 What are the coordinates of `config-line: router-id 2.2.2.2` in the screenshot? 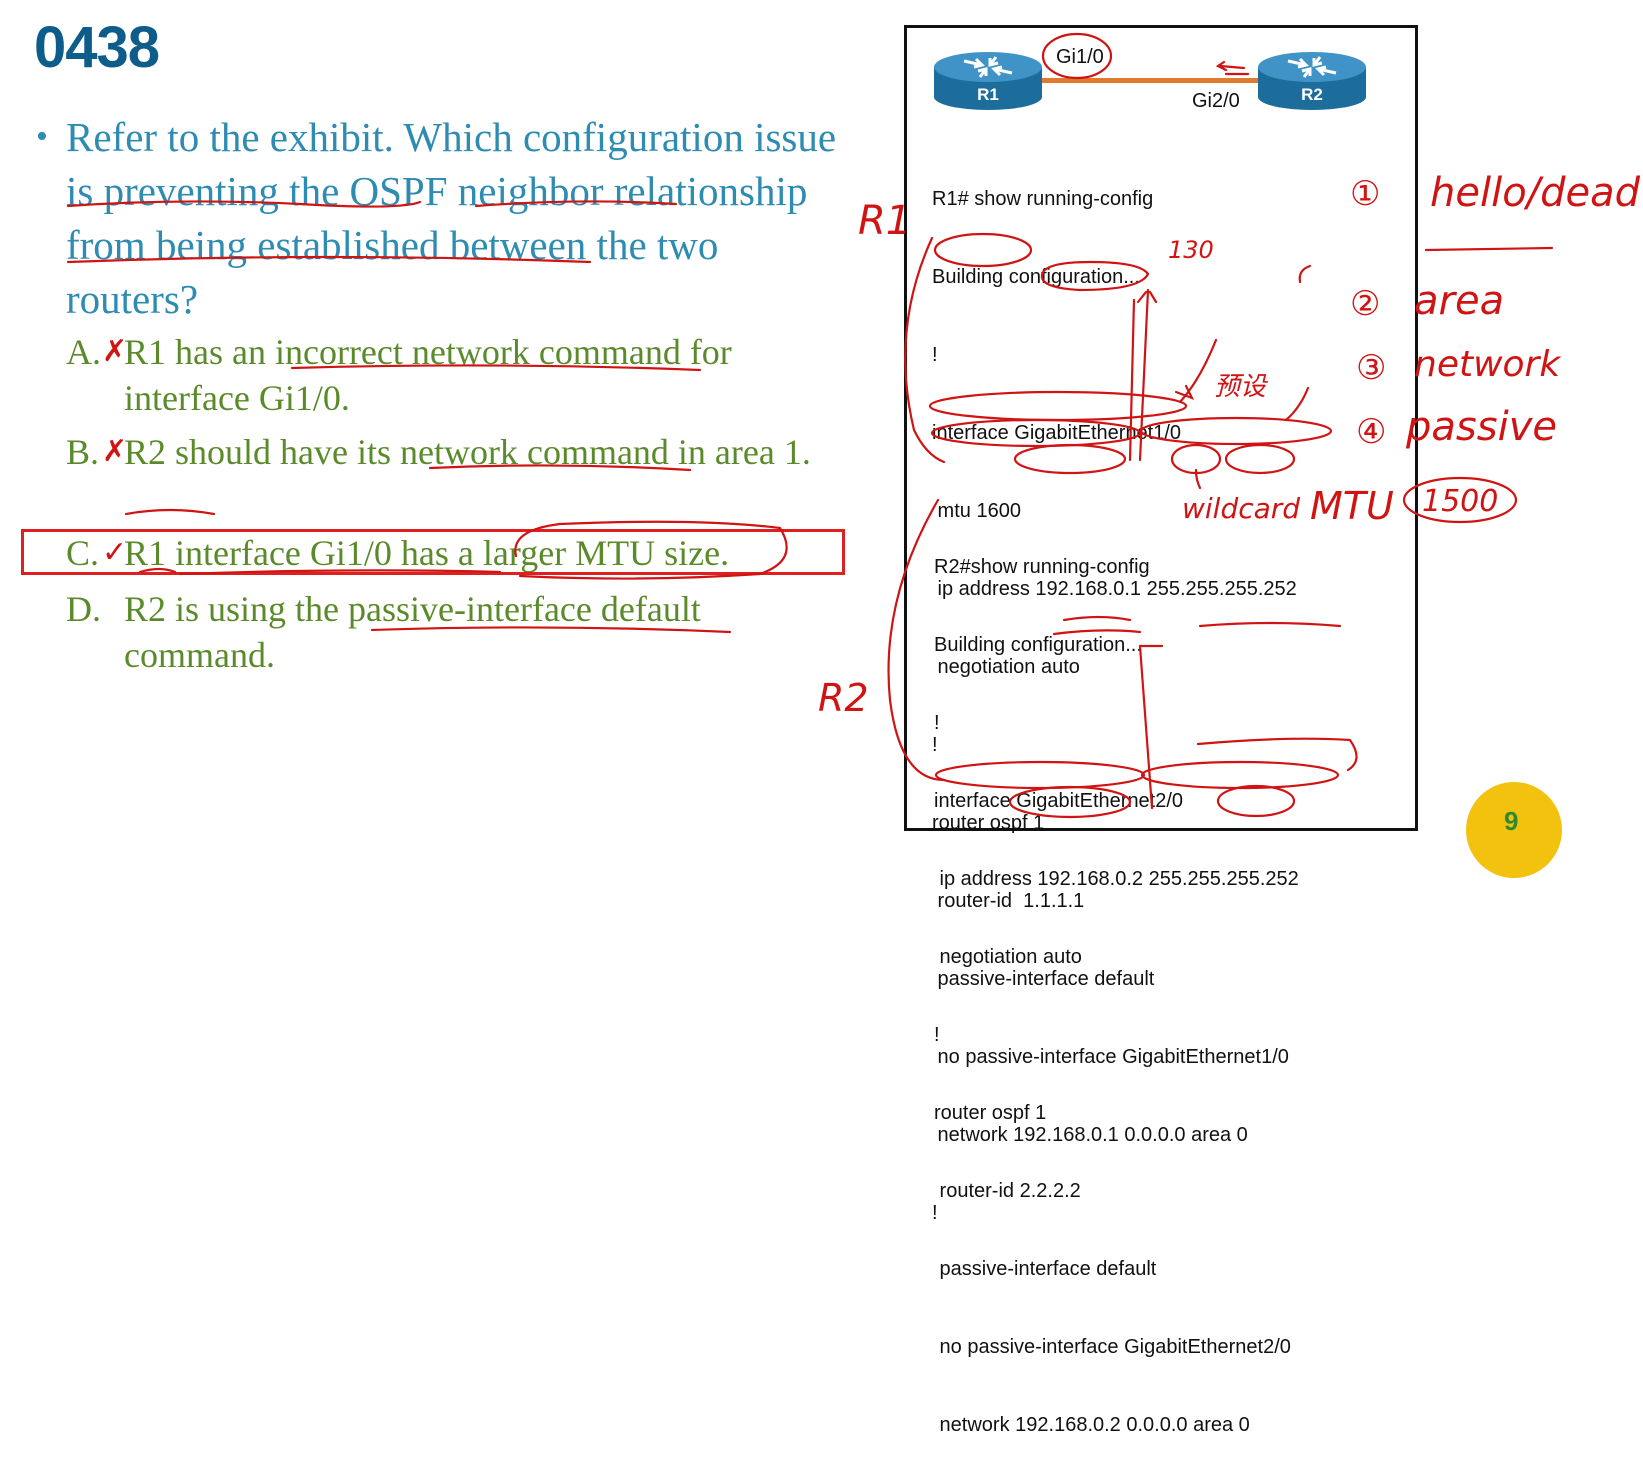 It's located at (1007, 1191).